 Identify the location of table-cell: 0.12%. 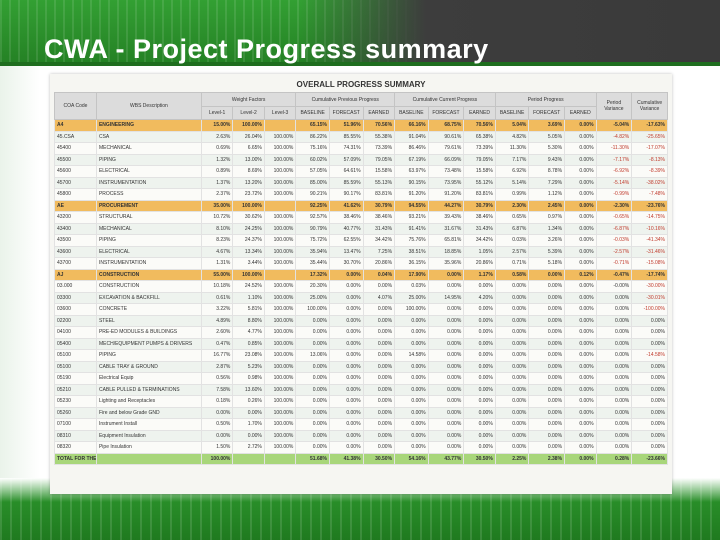
(580, 274).